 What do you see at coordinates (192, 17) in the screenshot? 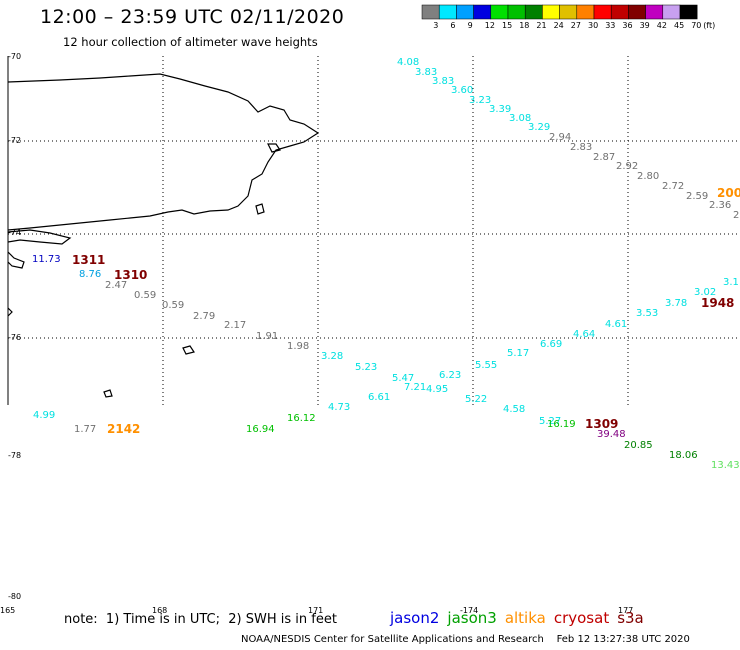
I see `map-title: 12:00 – 23:59 UTC 02/11/2020` at bounding box center [192, 17].